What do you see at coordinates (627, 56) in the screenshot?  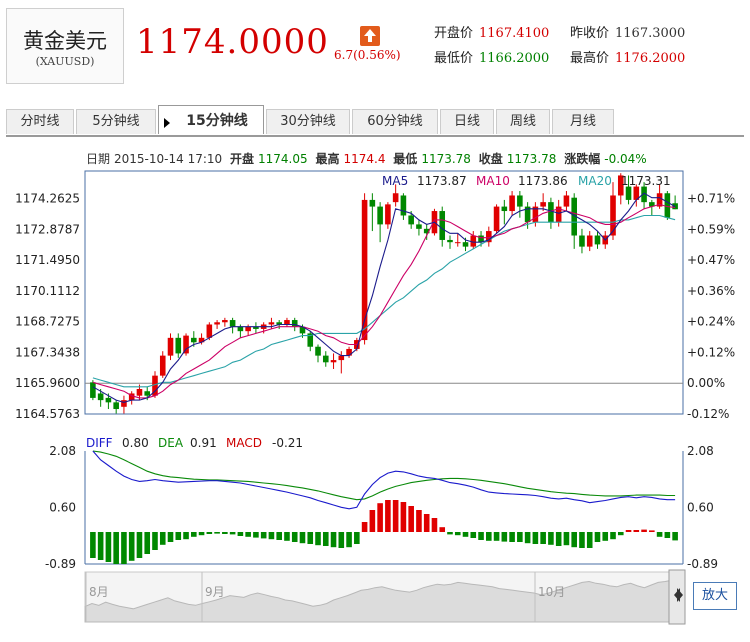 I see `high-price: 最高价 1176.2000` at bounding box center [627, 56].